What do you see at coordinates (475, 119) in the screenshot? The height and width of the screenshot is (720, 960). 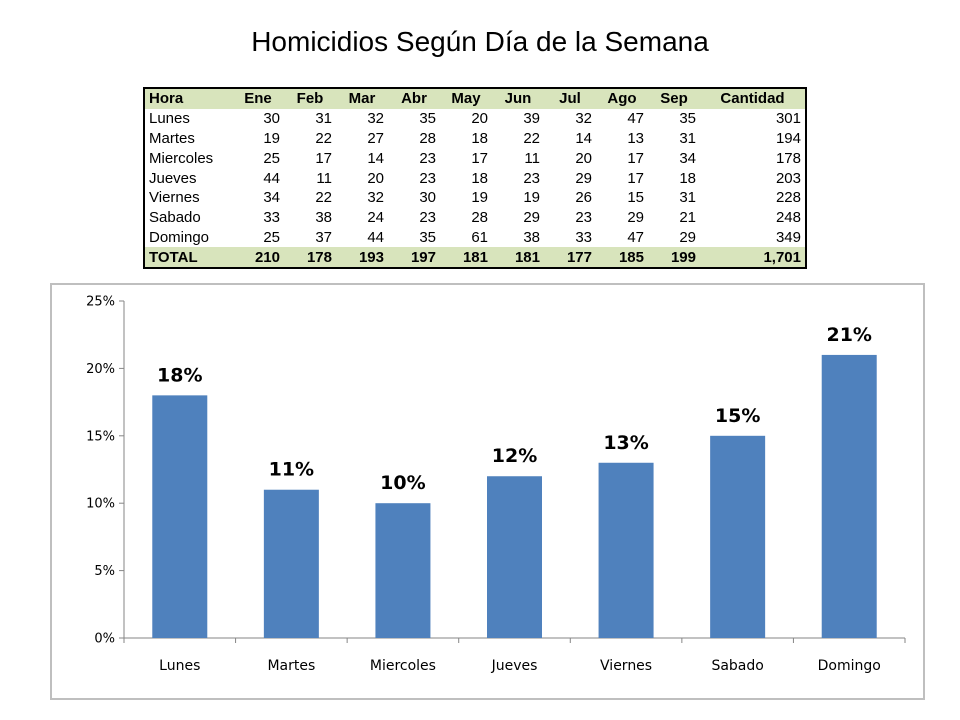 I see `table-row: Lunes 30 31 32 35 20 39 32 47 35 301` at bounding box center [475, 119].